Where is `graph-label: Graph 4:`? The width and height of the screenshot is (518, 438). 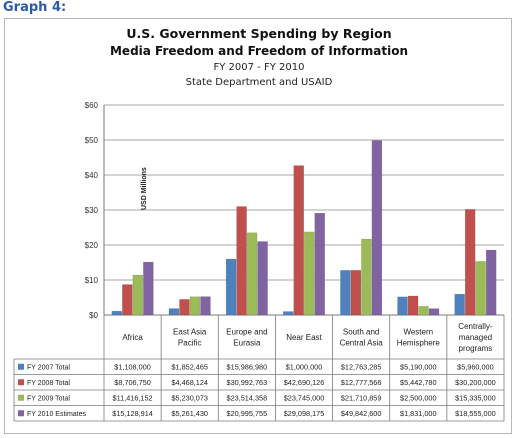 graph-label: Graph 4: is located at coordinates (35, 7).